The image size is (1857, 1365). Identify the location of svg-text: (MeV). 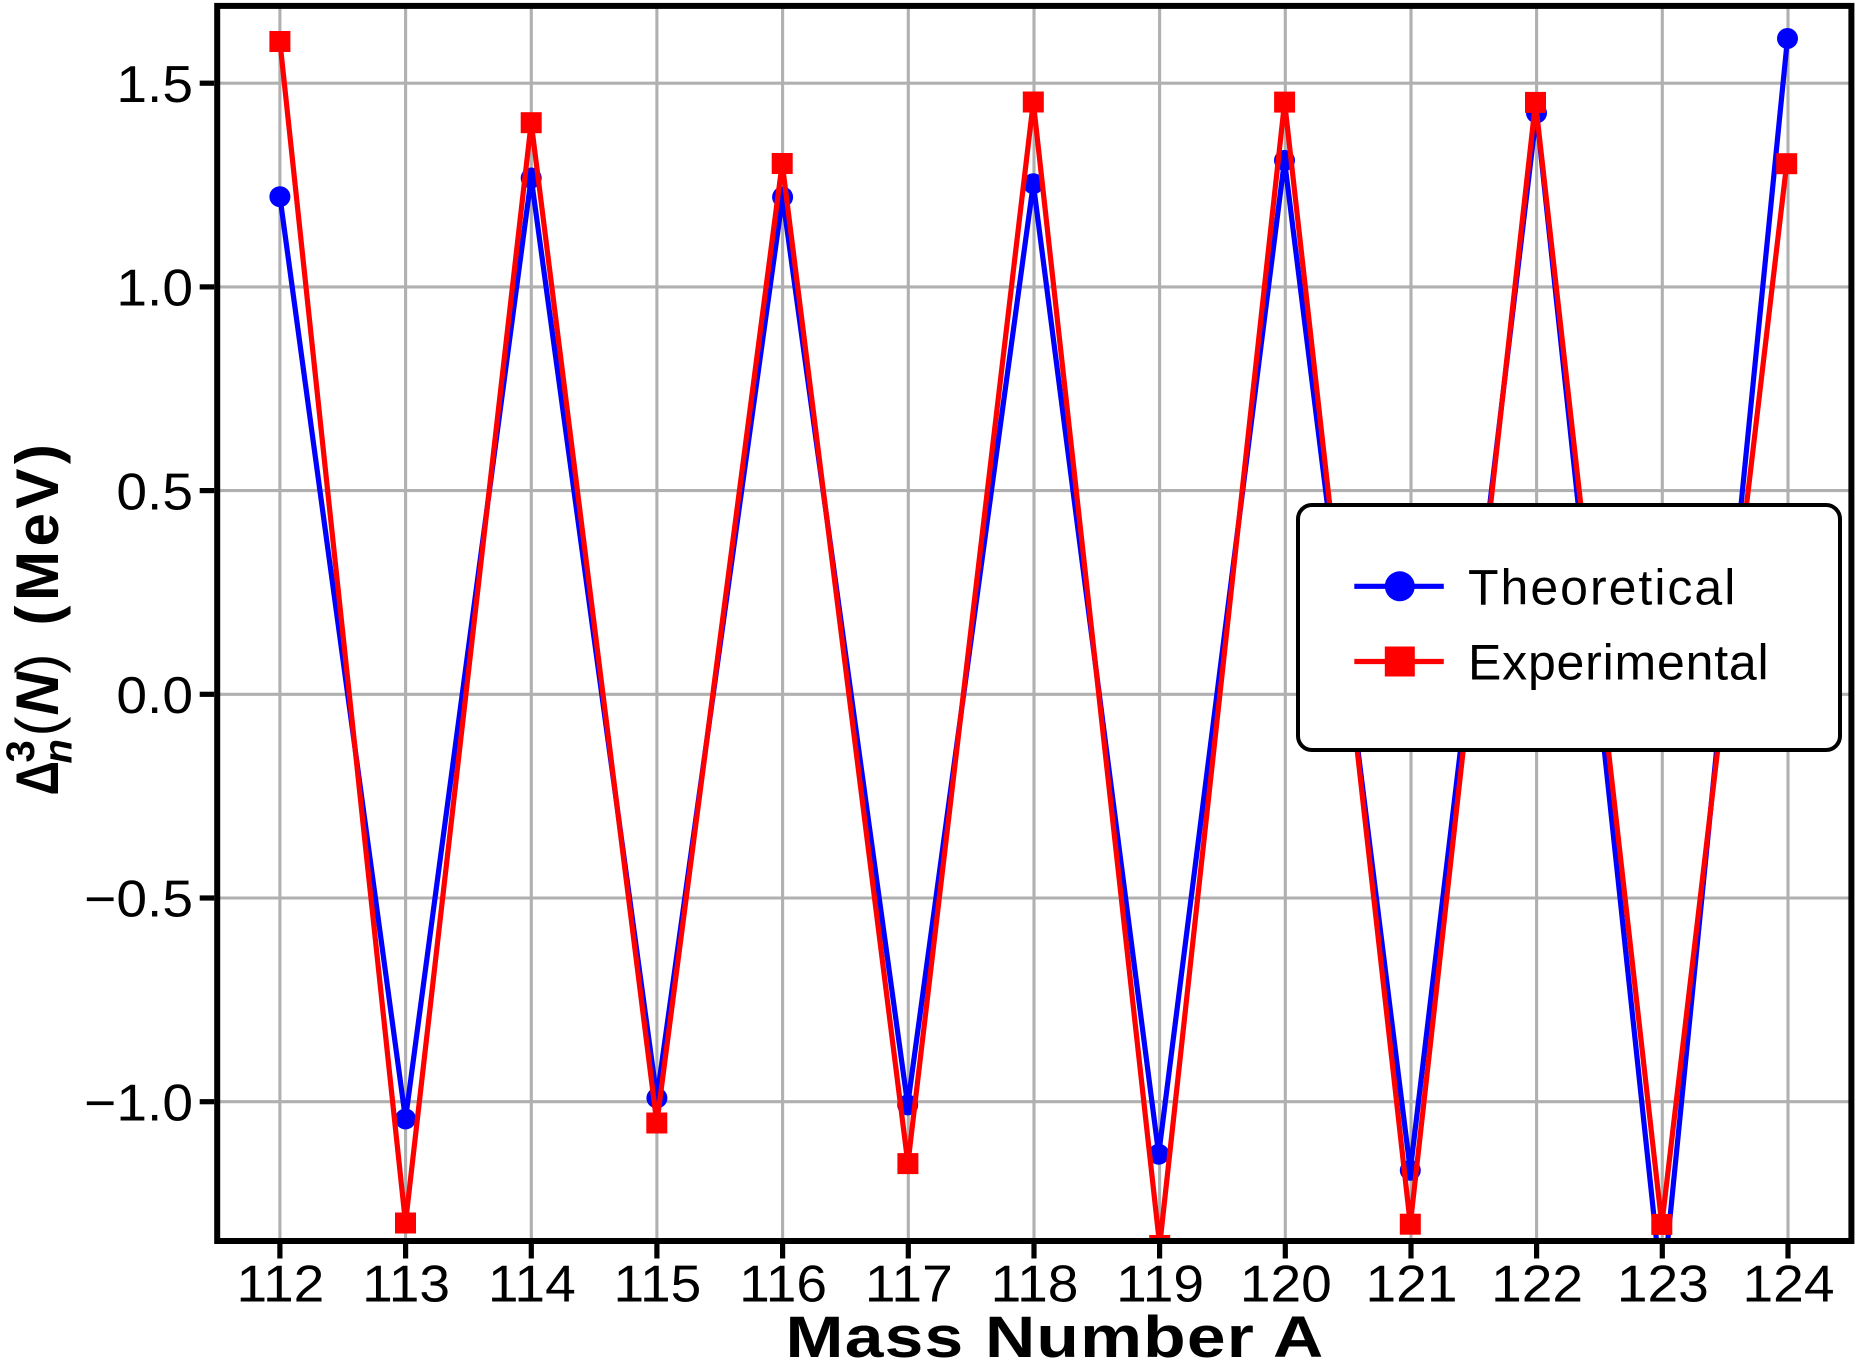
(37, 533).